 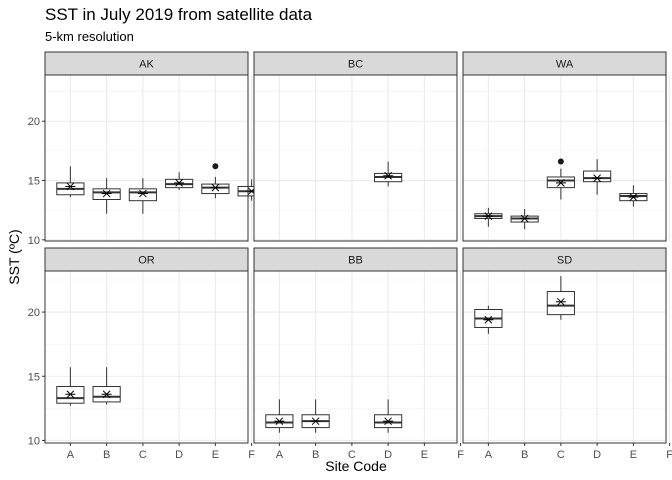 I want to click on boxplot-wa-b, so click(x=524, y=219).